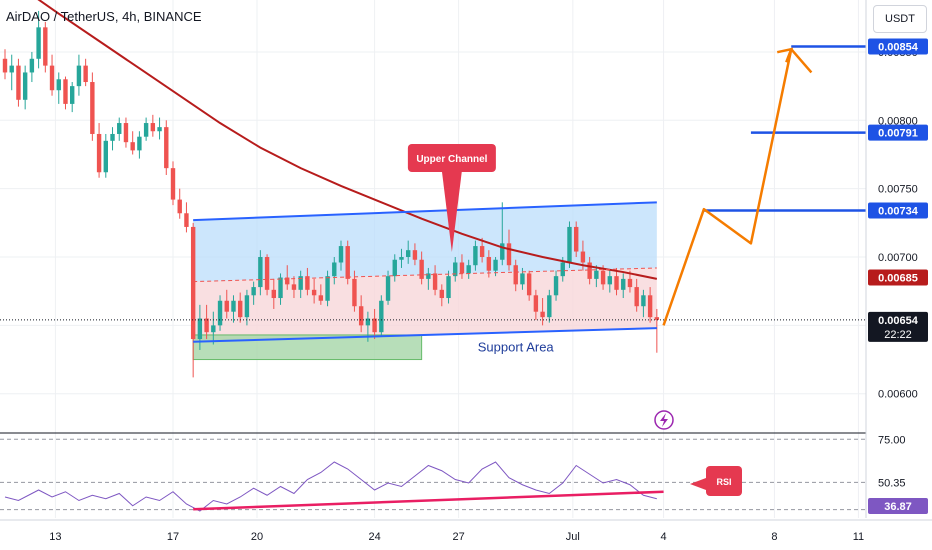  What do you see at coordinates (785, 55) in the screenshot?
I see `projection-arrowhead` at bounding box center [785, 55].